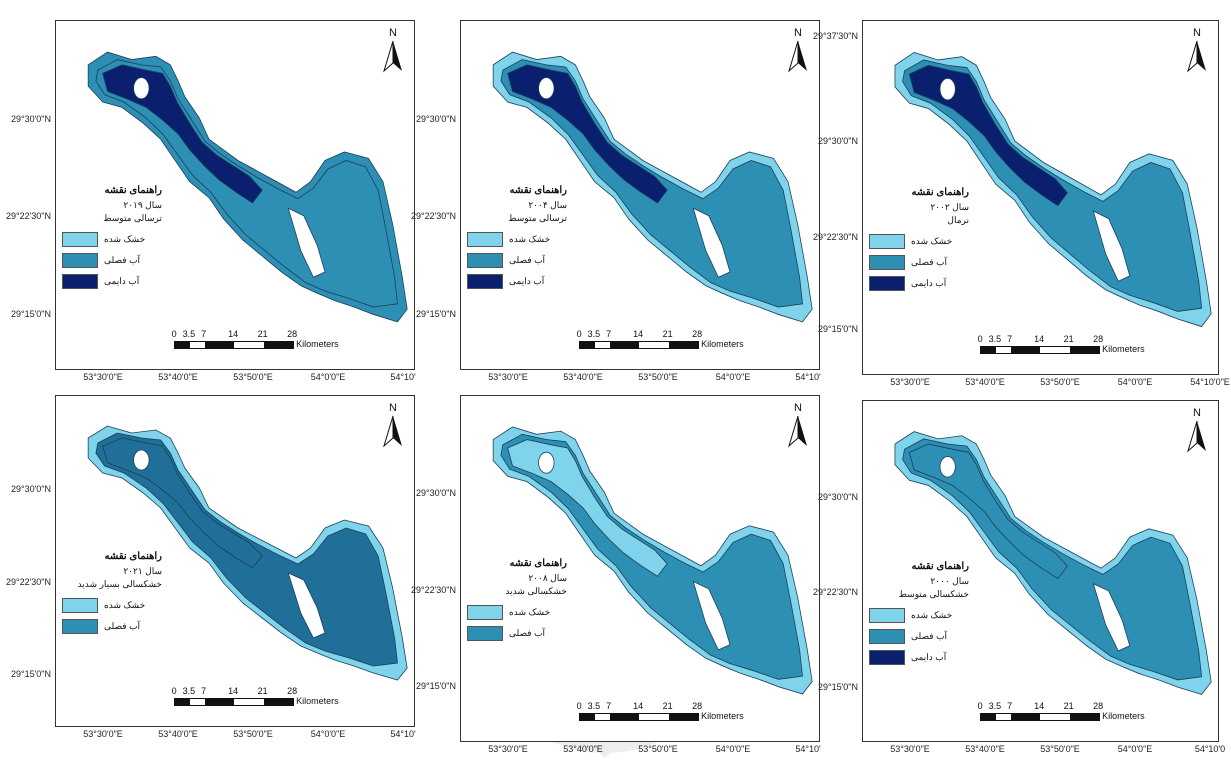  What do you see at coordinates (988, 135) in the screenshot?
I see `lake-core-area` at bounding box center [988, 135].